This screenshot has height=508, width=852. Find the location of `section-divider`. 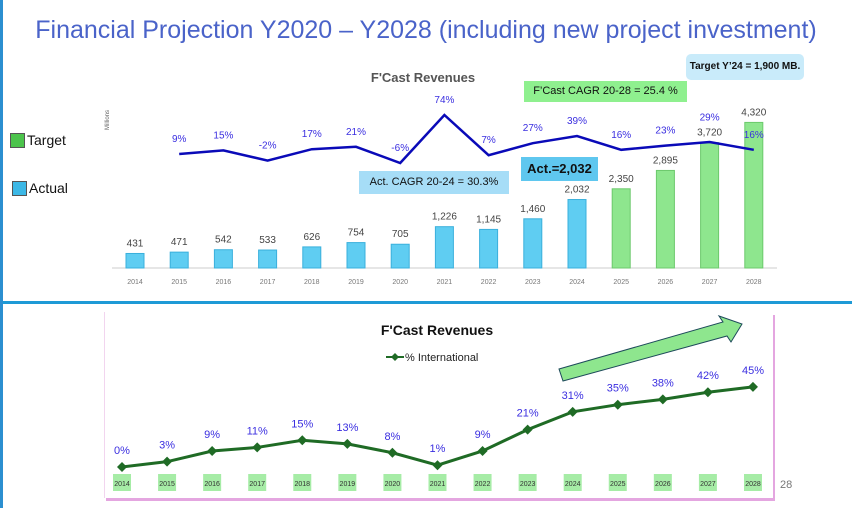

section-divider is located at coordinates (427, 302).